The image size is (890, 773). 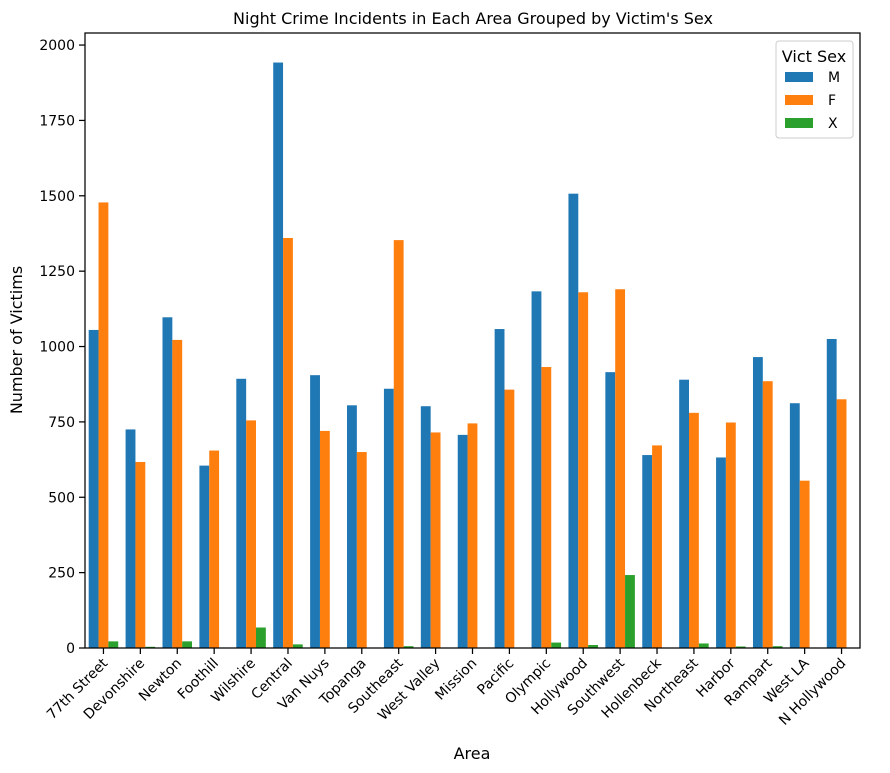 What do you see at coordinates (57, 121) in the screenshot?
I see `y-tick-label-7: 1750` at bounding box center [57, 121].